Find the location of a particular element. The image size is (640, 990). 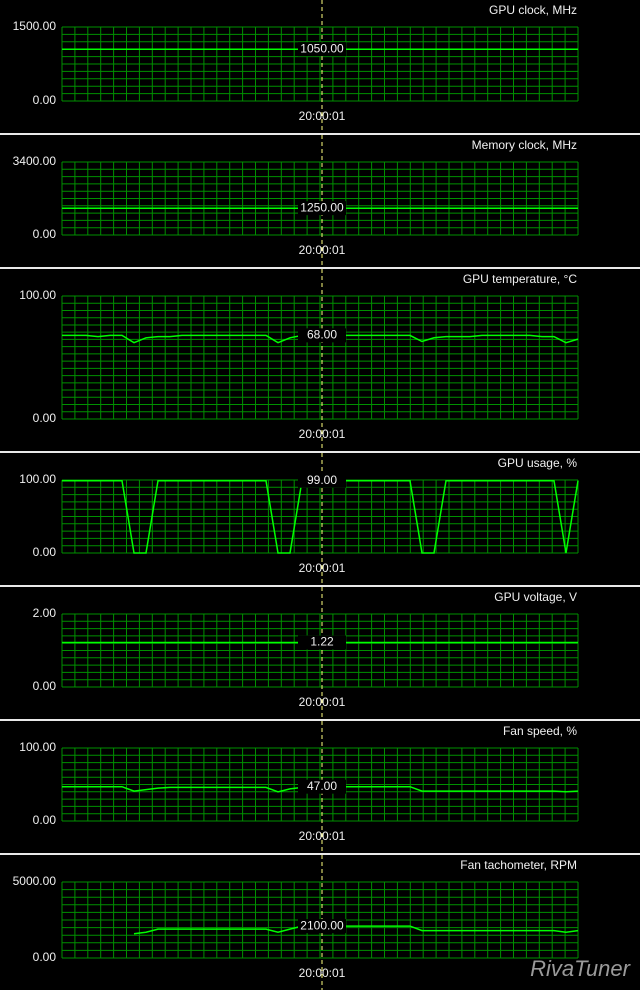

monitor-panel: GPU usage, % 0.00 100.00 99.00 20:00:01 is located at coordinates (320, 518).